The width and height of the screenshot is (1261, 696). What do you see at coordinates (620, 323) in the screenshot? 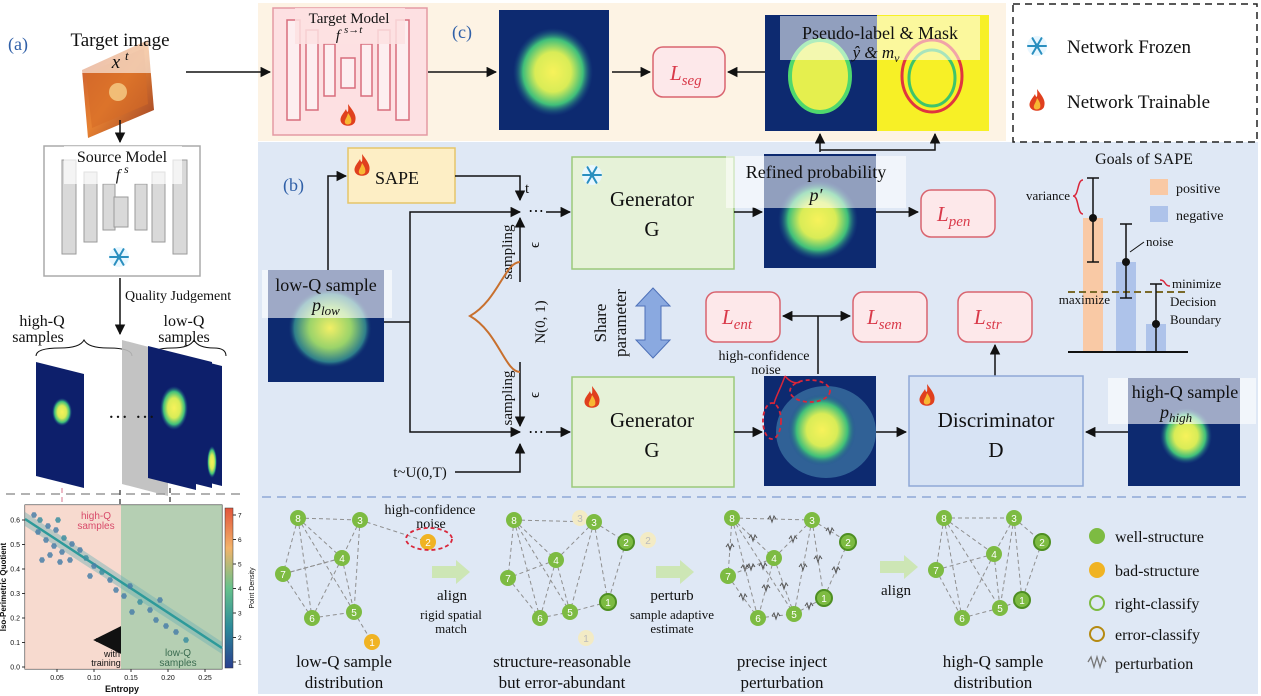
I see `parameter-label: parameter` at bounding box center [620, 323].